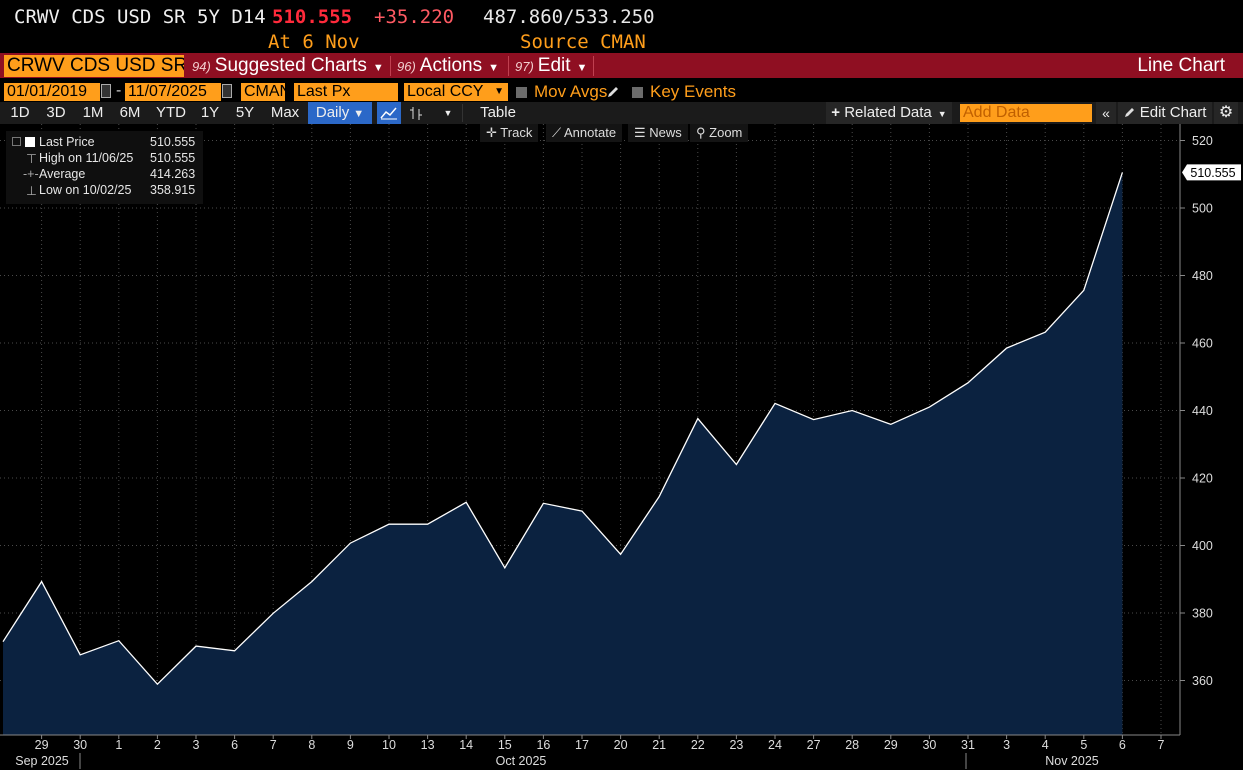 Image resolution: width=1243 pixels, height=770 pixels. I want to click on x-tick-label: 7, so click(273, 745).